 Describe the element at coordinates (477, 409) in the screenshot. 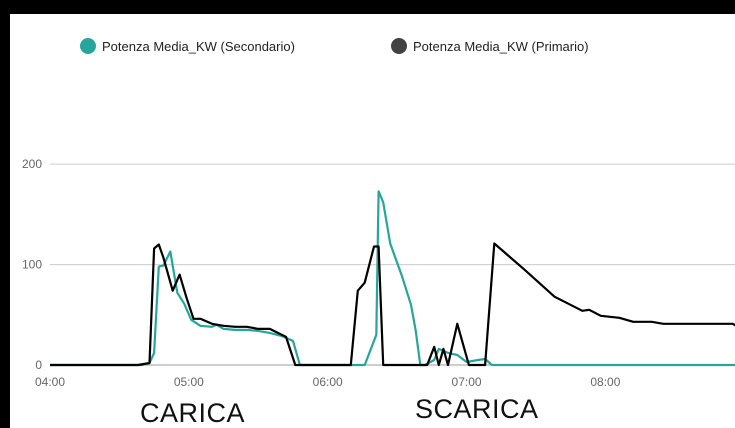

I see `annotation-scarica: SCARICA` at that location.